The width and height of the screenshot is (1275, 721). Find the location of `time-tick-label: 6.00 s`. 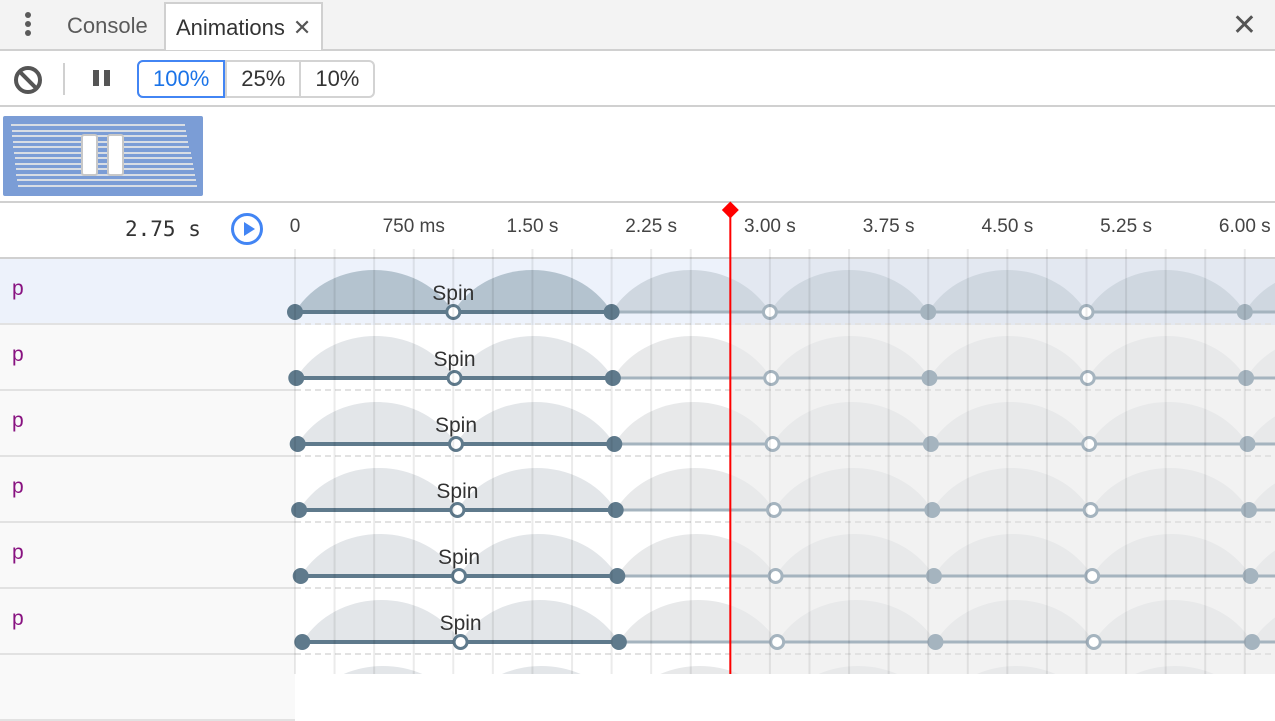

time-tick-label: 6.00 s is located at coordinates (1244, 226).